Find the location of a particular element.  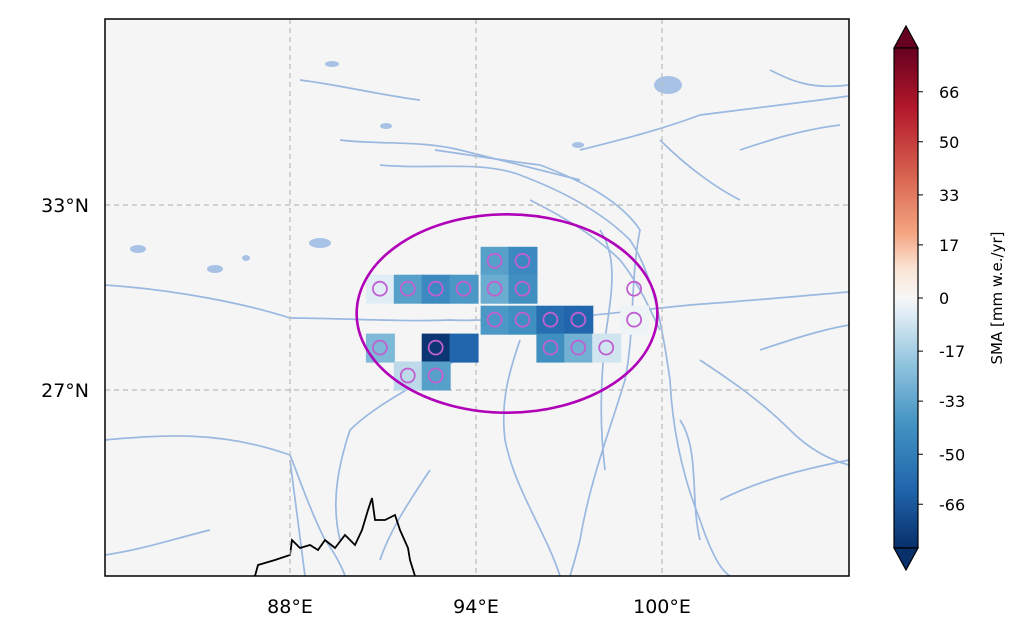

colorbar-ticks: 66 50 33 17 0 -17 -33 -50 -66 is located at coordinates (941, 298).